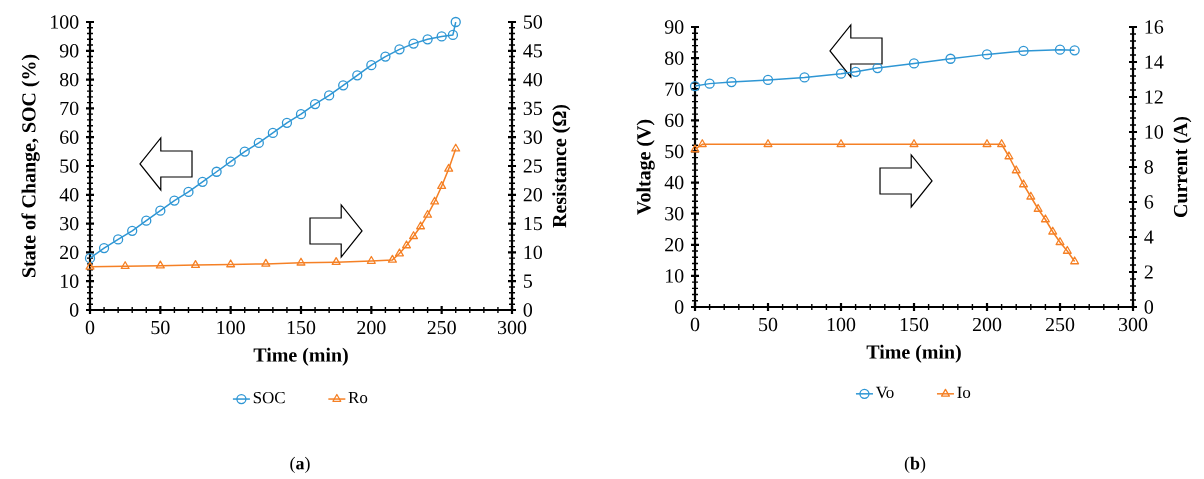  Describe the element at coordinates (69, 79) in the screenshot. I see `y-tick-label: 80` at that location.